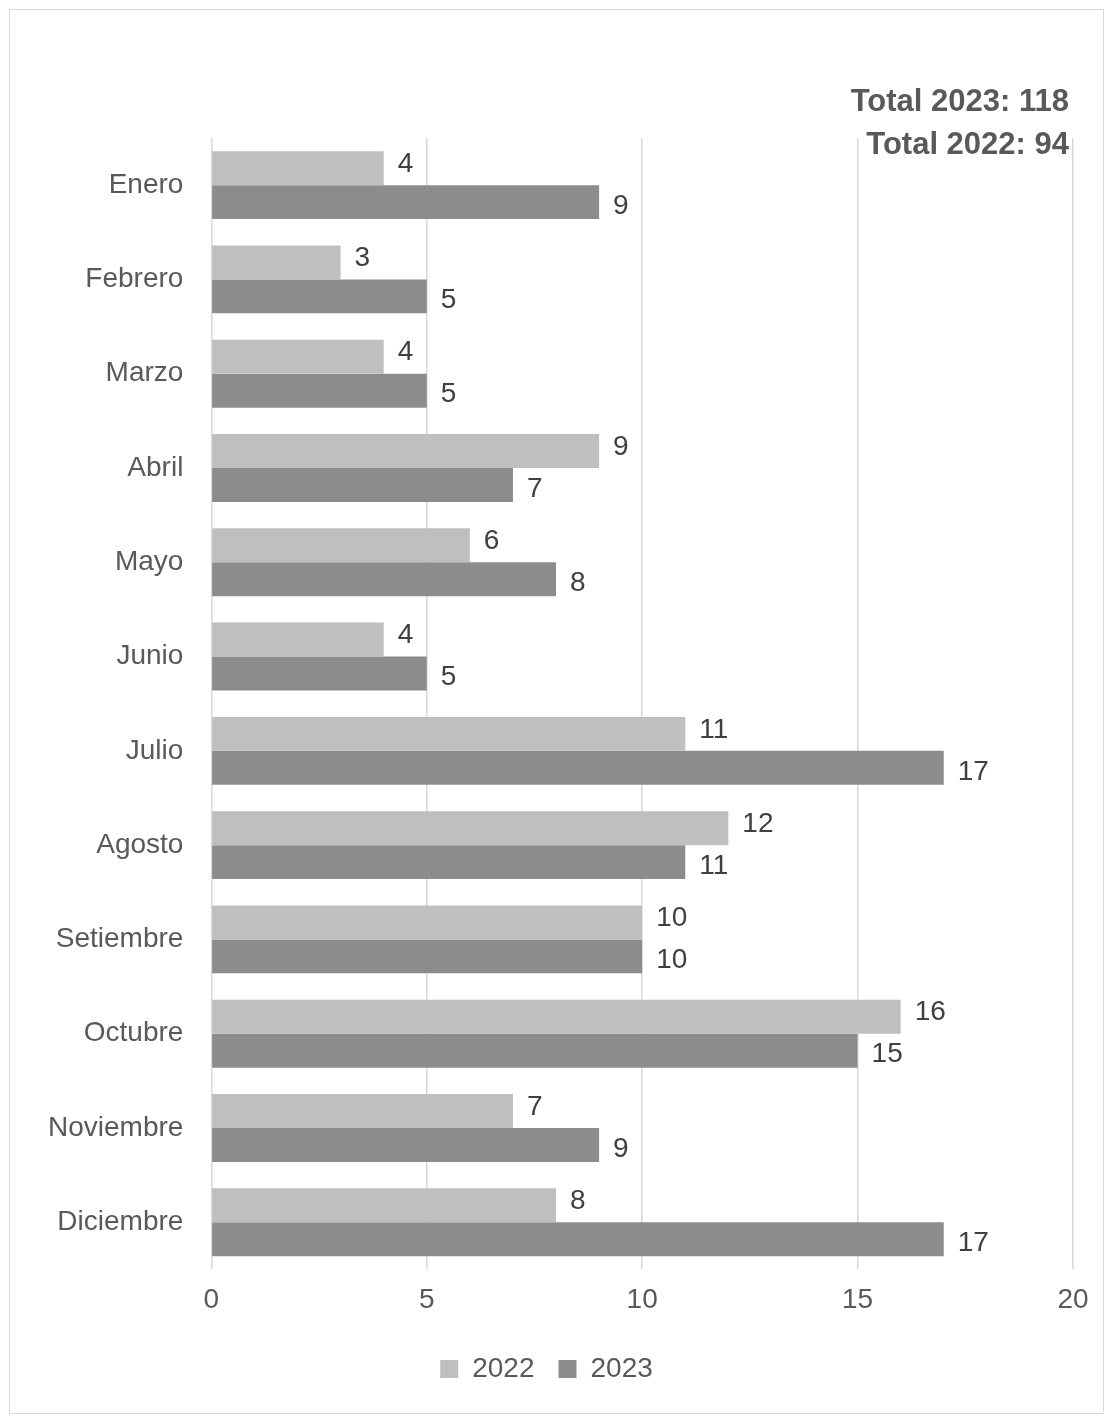  Describe the element at coordinates (930, 1011) in the screenshot. I see `data-label: 16` at that location.